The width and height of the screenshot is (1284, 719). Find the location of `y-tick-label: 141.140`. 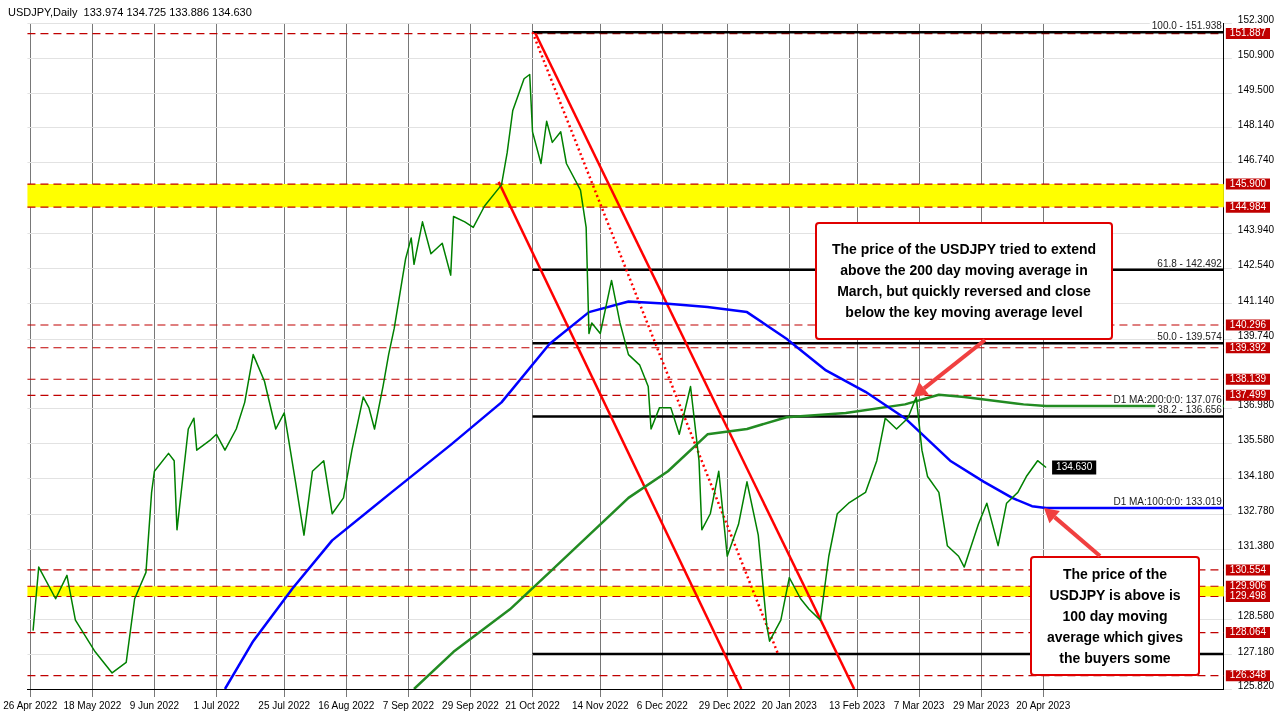

y-tick-label: 141.140 is located at coordinates (1256, 300).